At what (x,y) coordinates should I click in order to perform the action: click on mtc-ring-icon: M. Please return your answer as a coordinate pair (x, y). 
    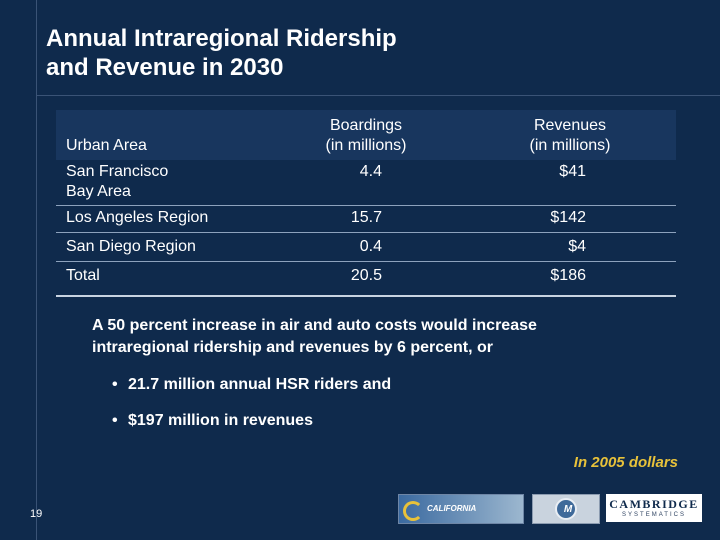
    Looking at the image, I should click on (566, 509).